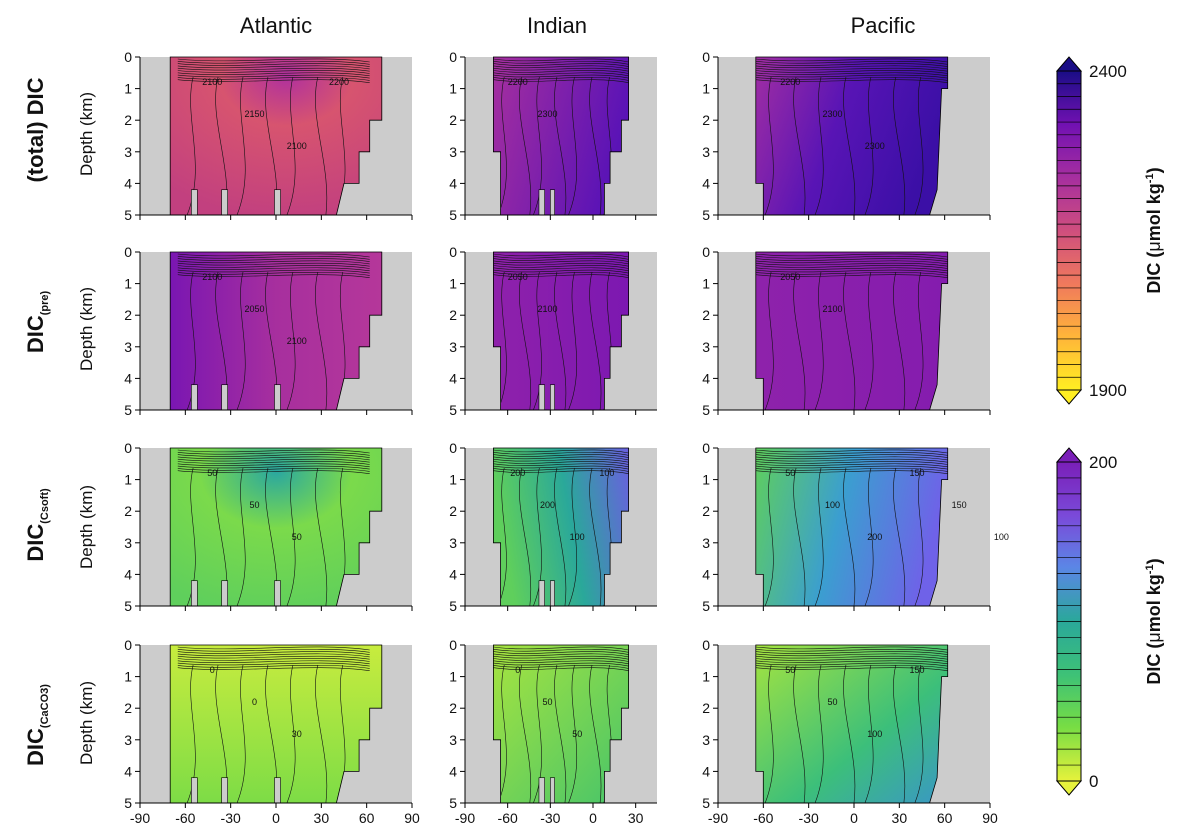  What do you see at coordinates (790, 82) in the screenshot?
I see `contour-label: 2200` at bounding box center [790, 82].